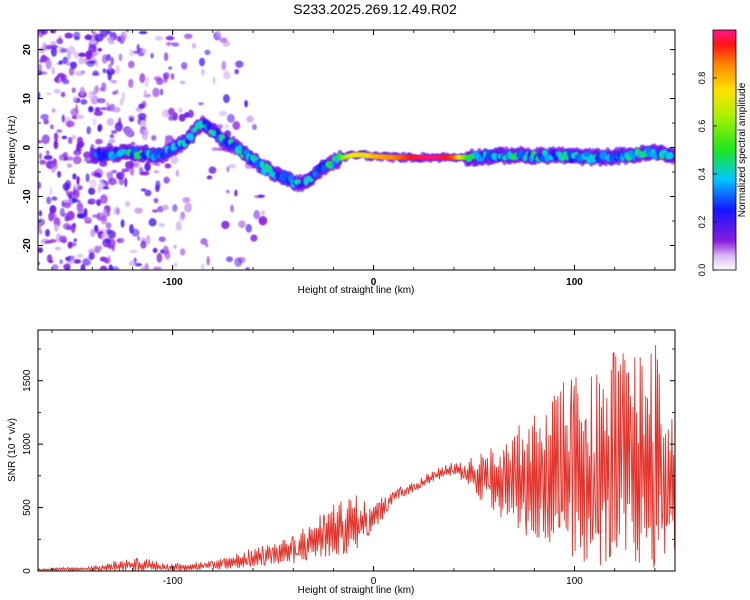 Image resolution: width=750 pixels, height=600 pixels. Describe the element at coordinates (375, 9) in the screenshot. I see `figure-title: S233.2025.269.12.49.R02` at that location.